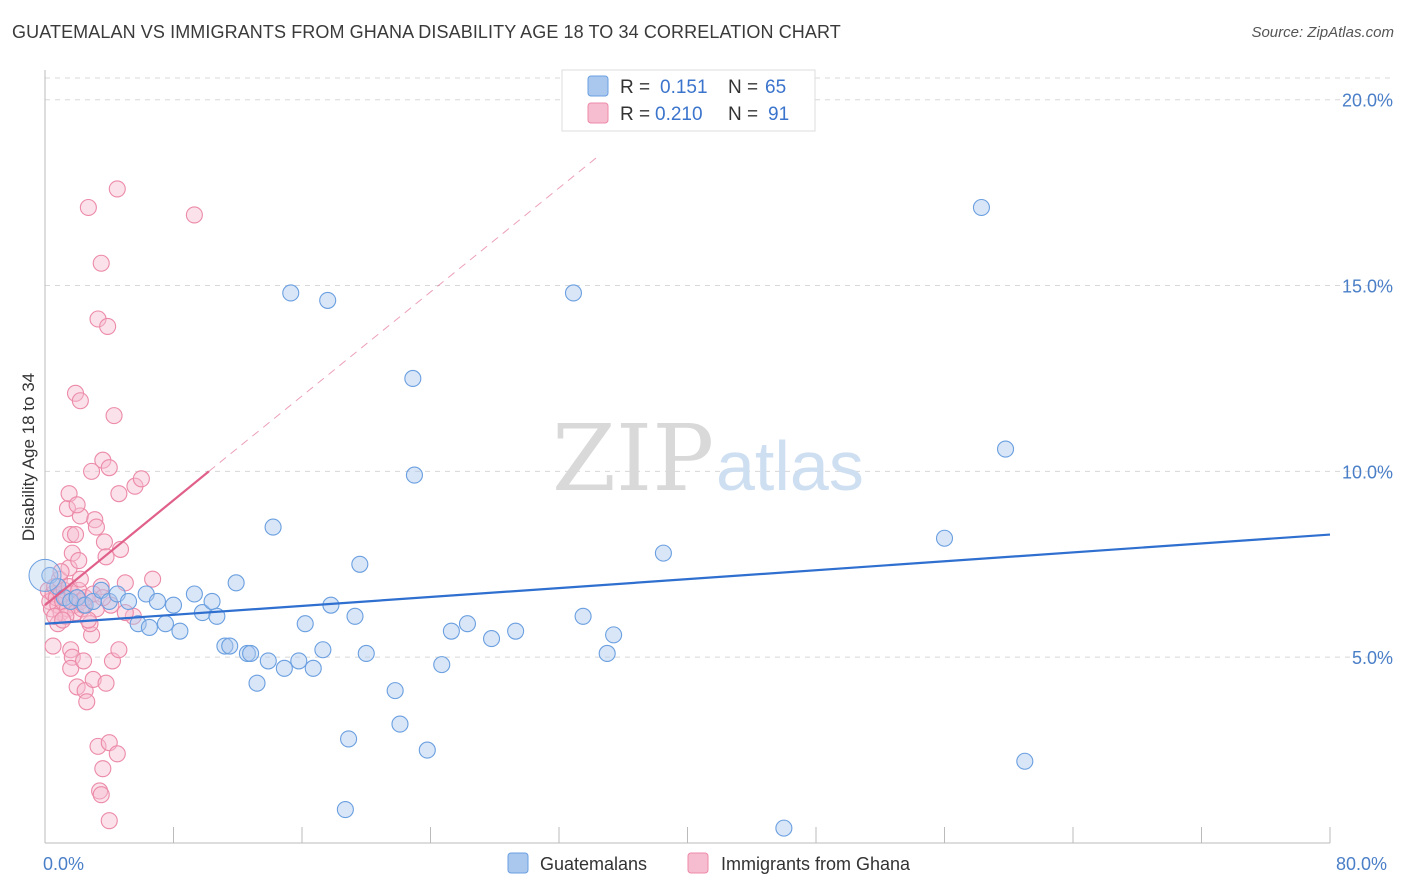  I want to click on bottom-legend-swatch-guatemalans, so click(518, 863).